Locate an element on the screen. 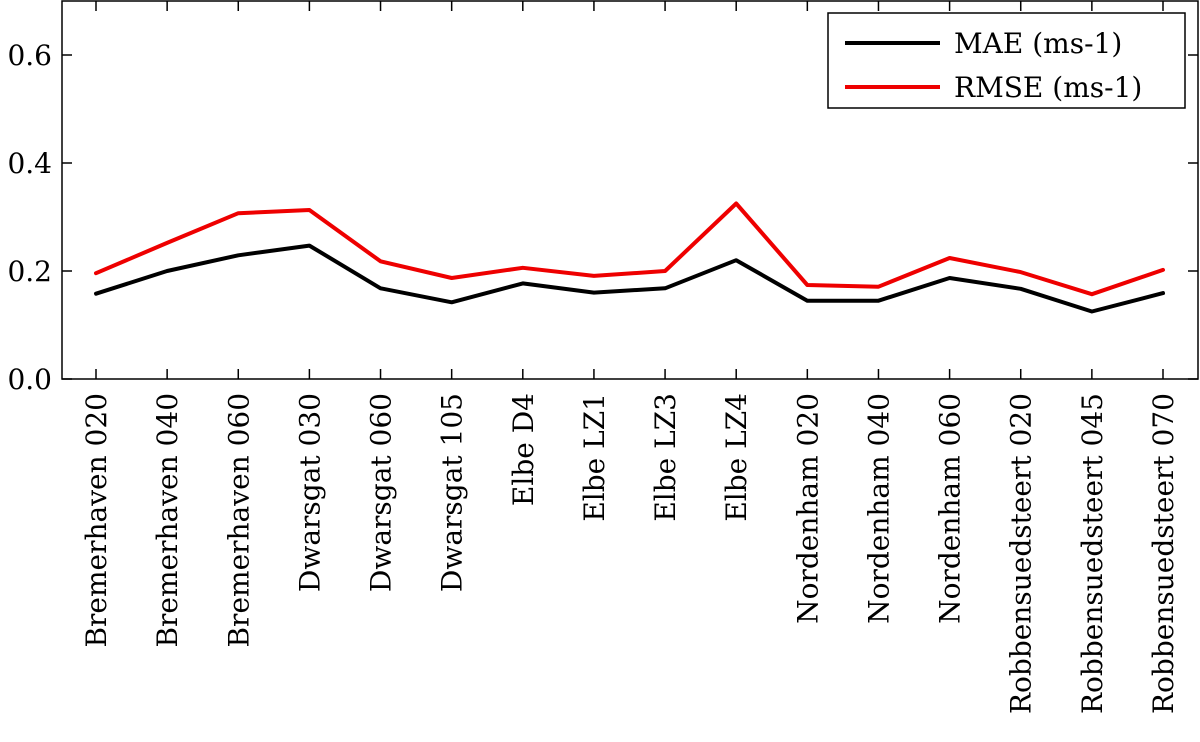  x-tick-label: Nordenham 060 is located at coordinates (950, 508).